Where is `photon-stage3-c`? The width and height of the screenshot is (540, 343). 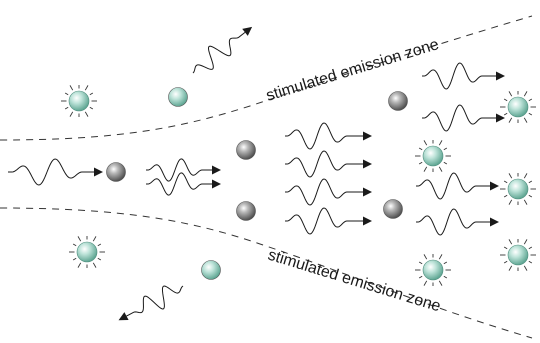
photon-stage3-c is located at coordinates (328, 192).